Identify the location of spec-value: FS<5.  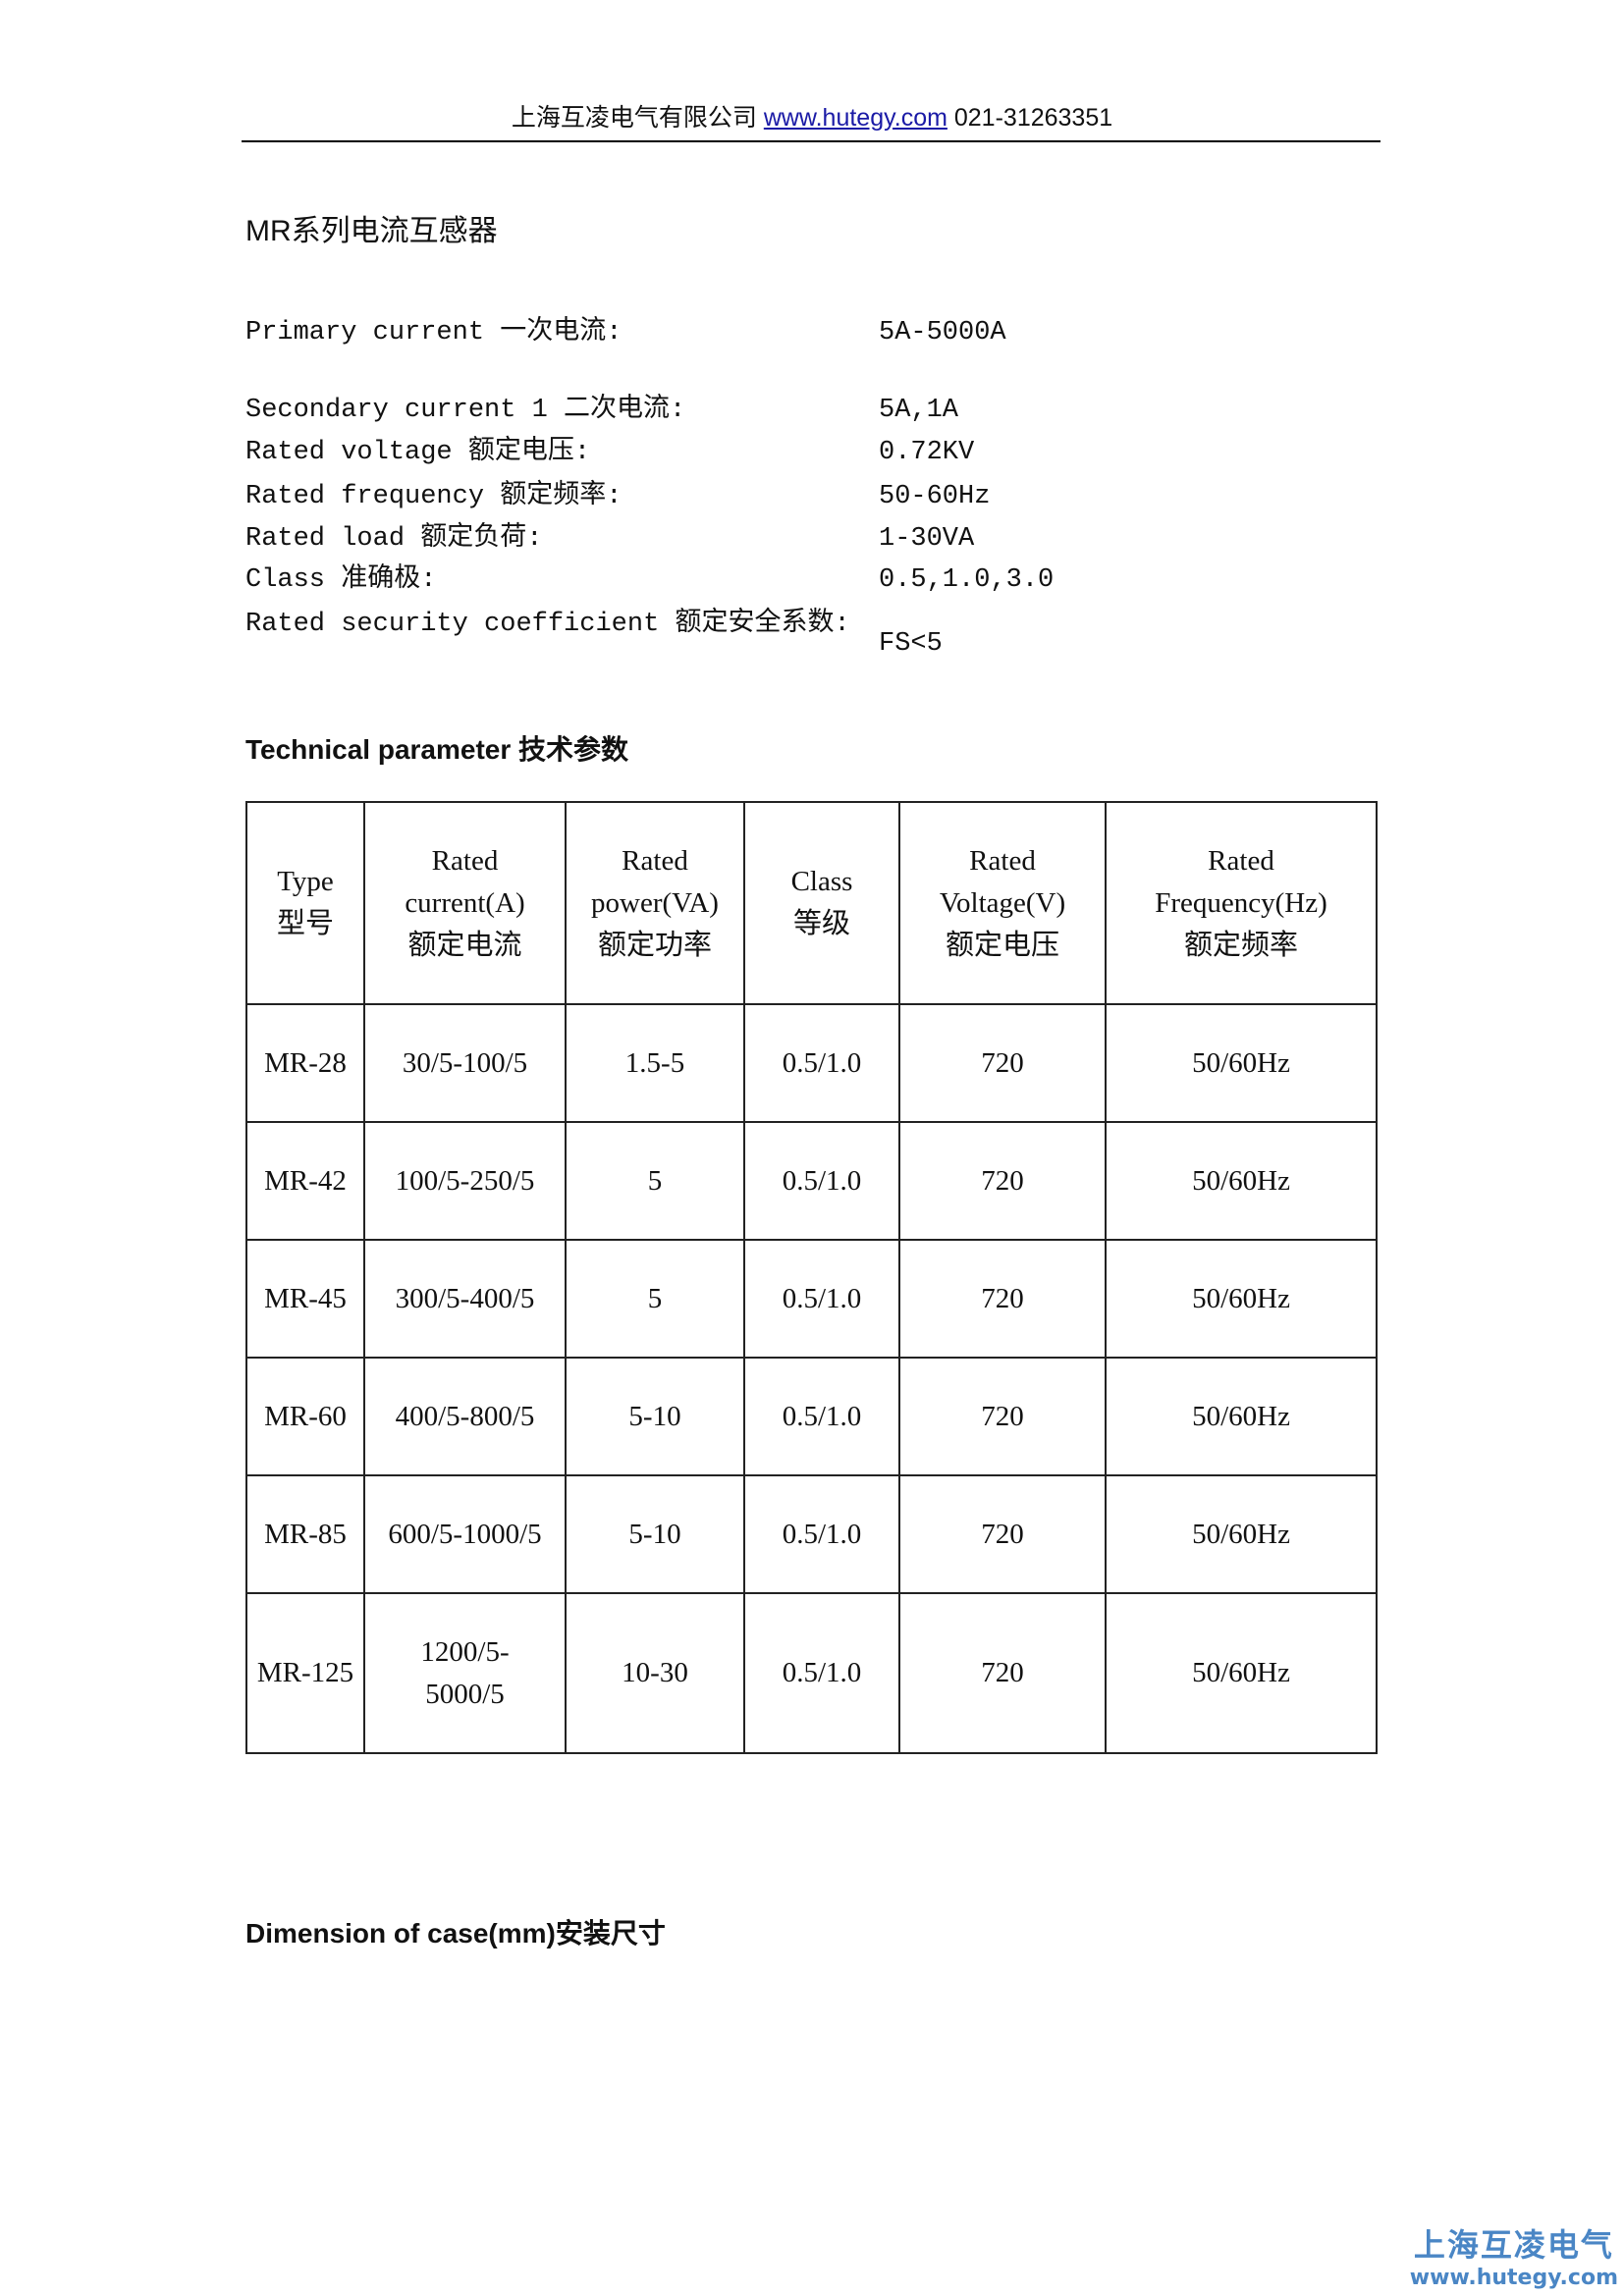
(911, 644).